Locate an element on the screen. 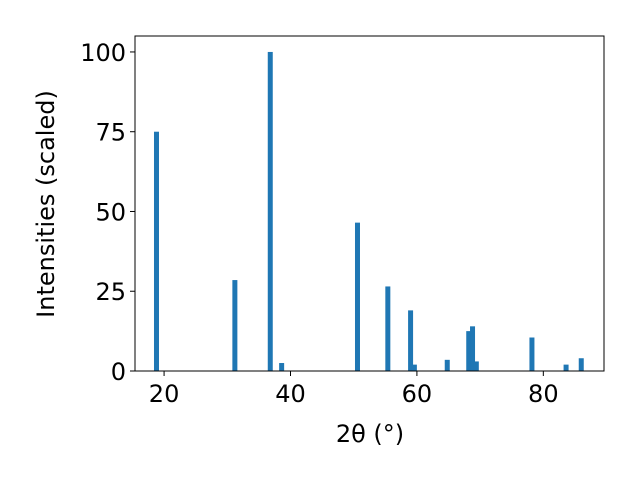 The image size is (640, 480). y-tick-label: 50 is located at coordinates (110, 212).